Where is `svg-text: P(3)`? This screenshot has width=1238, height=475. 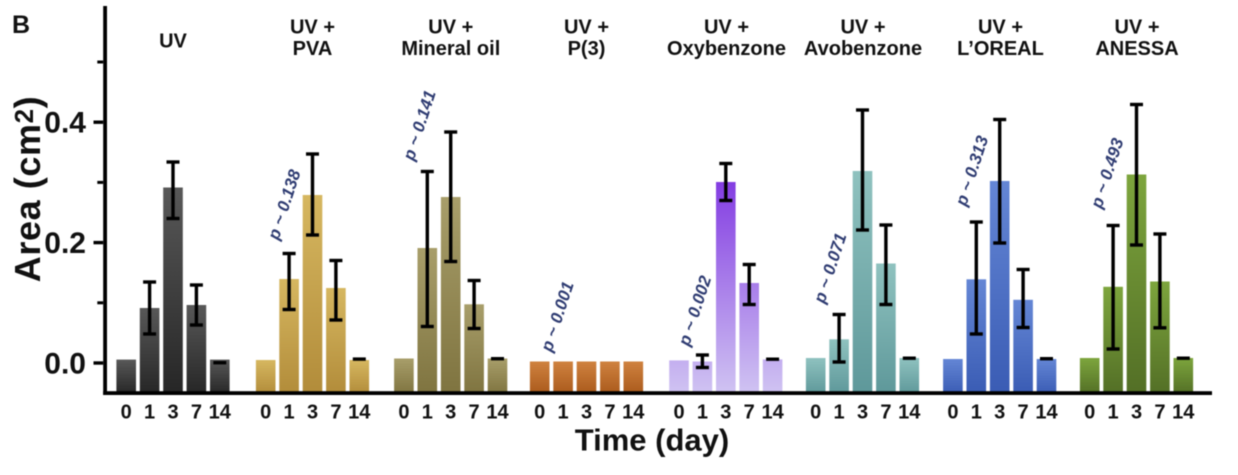 svg-text: P(3) is located at coordinates (587, 49).